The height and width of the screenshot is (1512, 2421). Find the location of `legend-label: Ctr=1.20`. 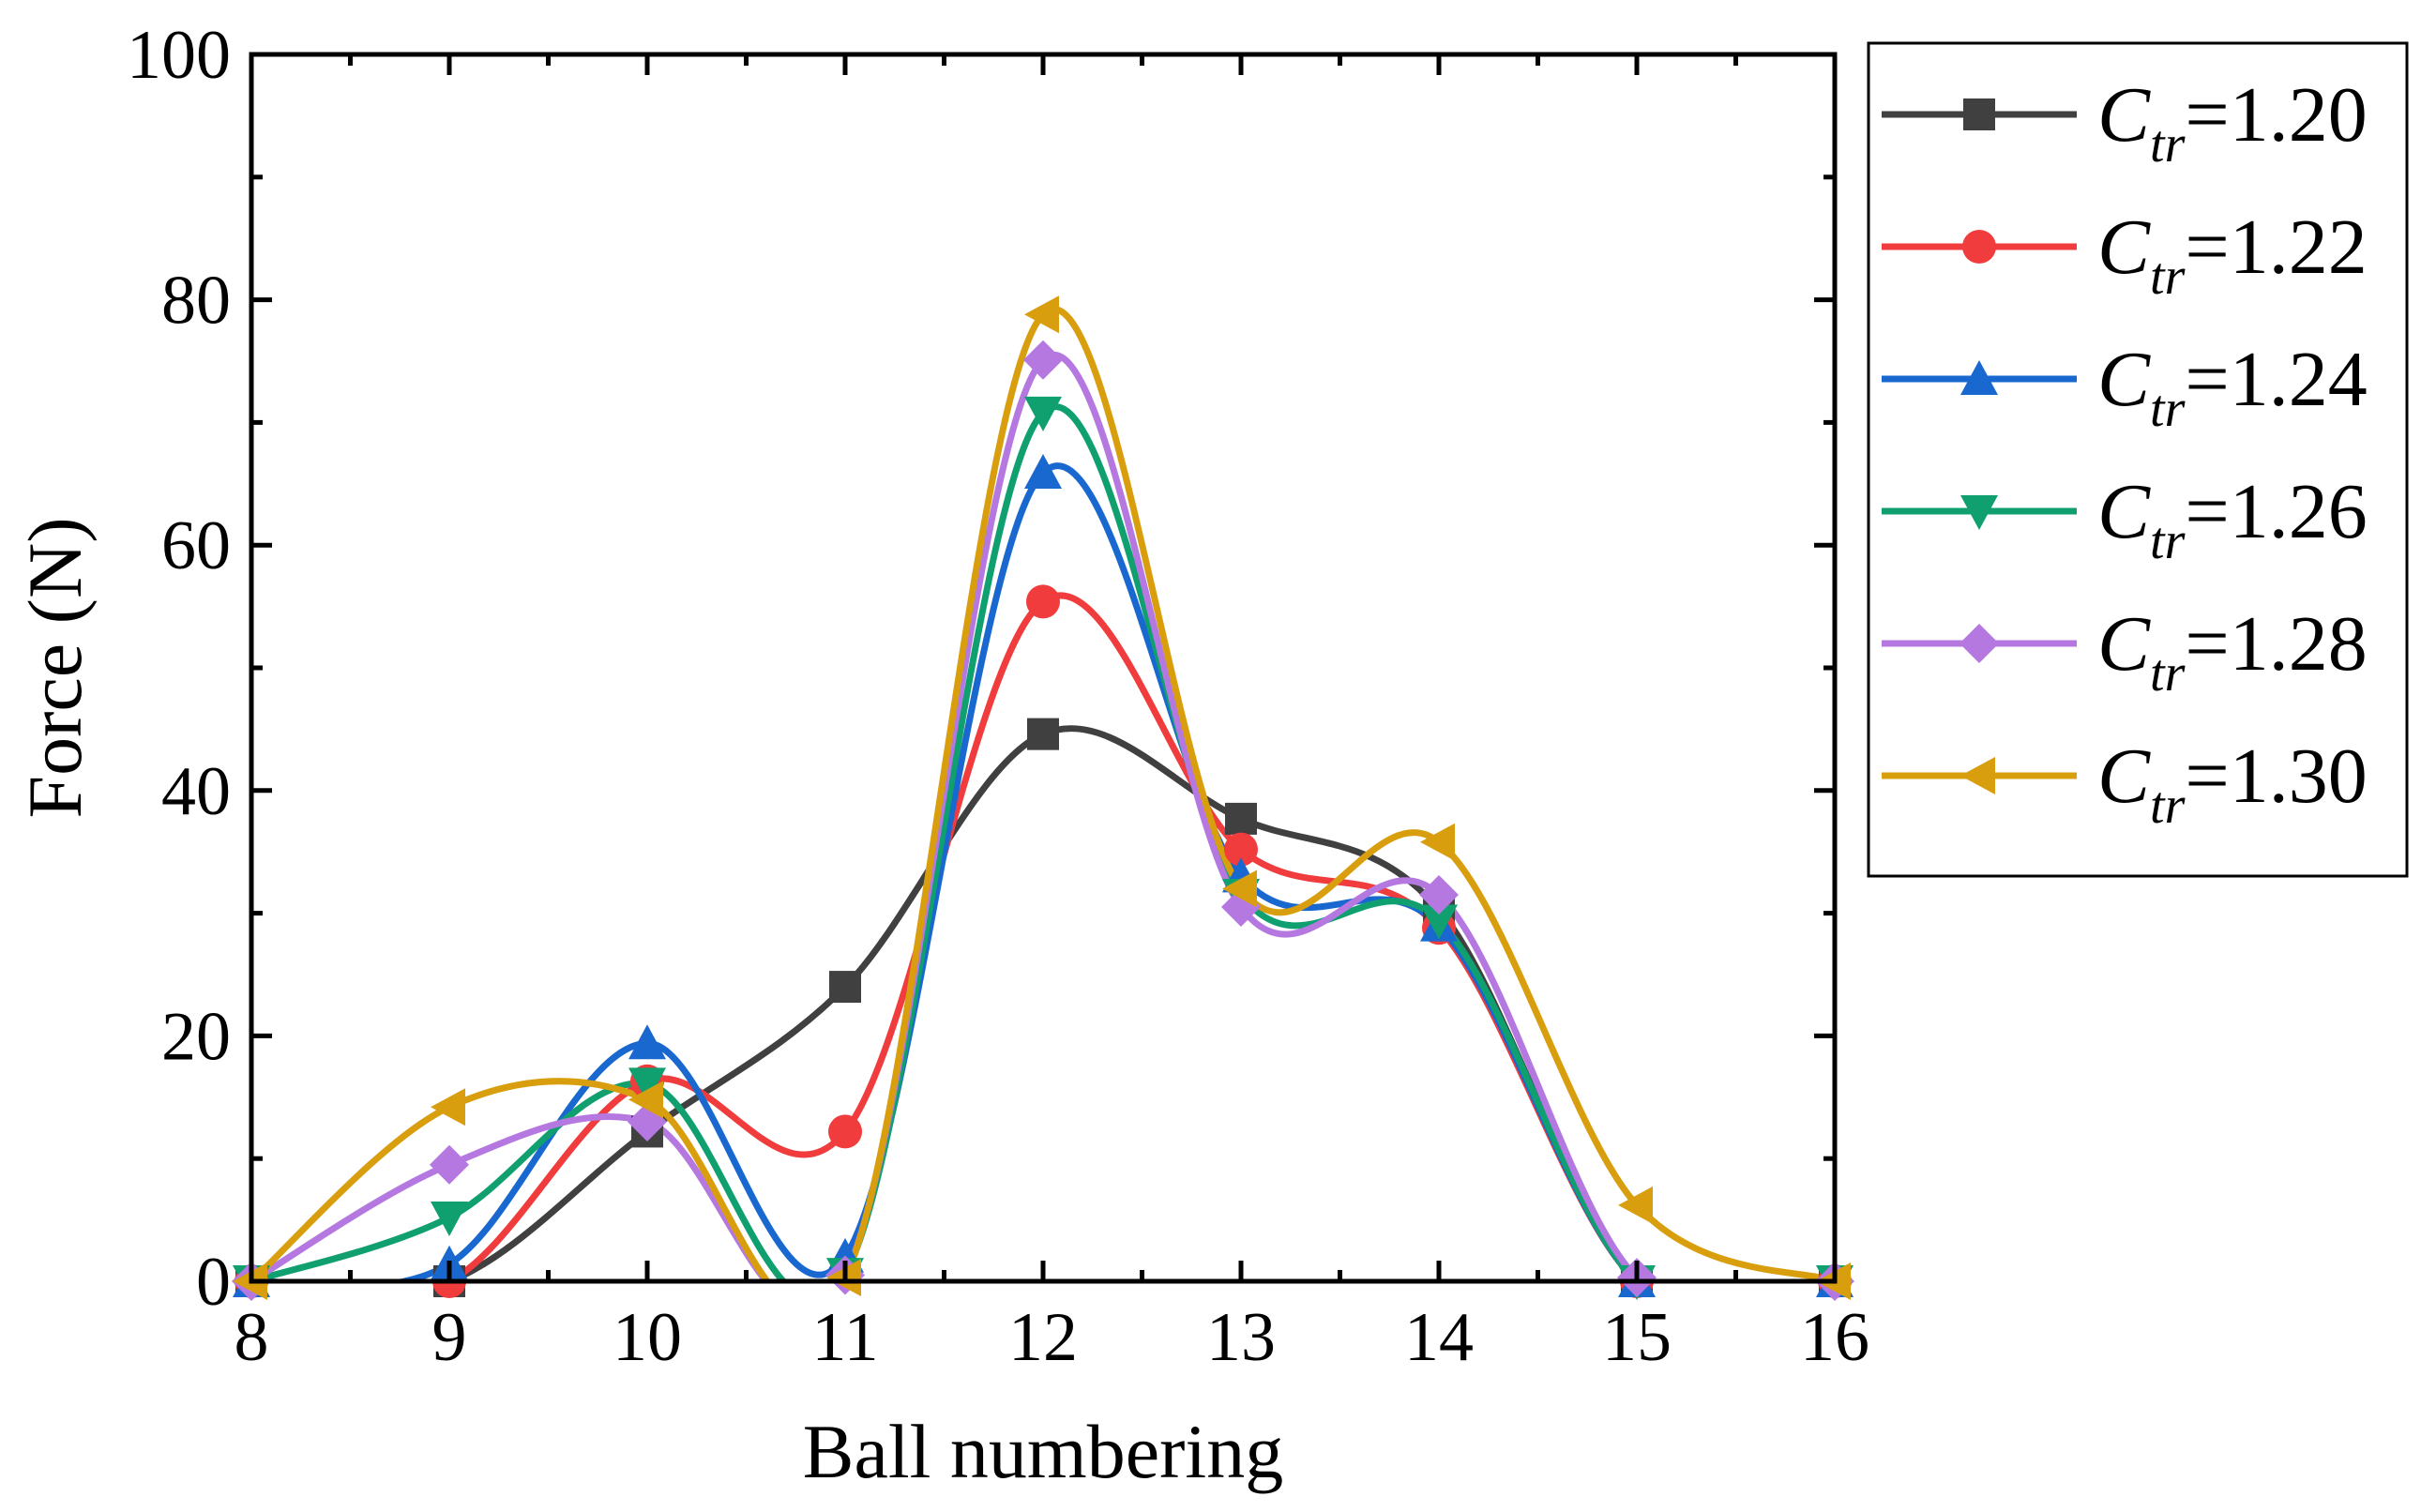

legend-label: Ctr=1.20 is located at coordinates (2232, 122).